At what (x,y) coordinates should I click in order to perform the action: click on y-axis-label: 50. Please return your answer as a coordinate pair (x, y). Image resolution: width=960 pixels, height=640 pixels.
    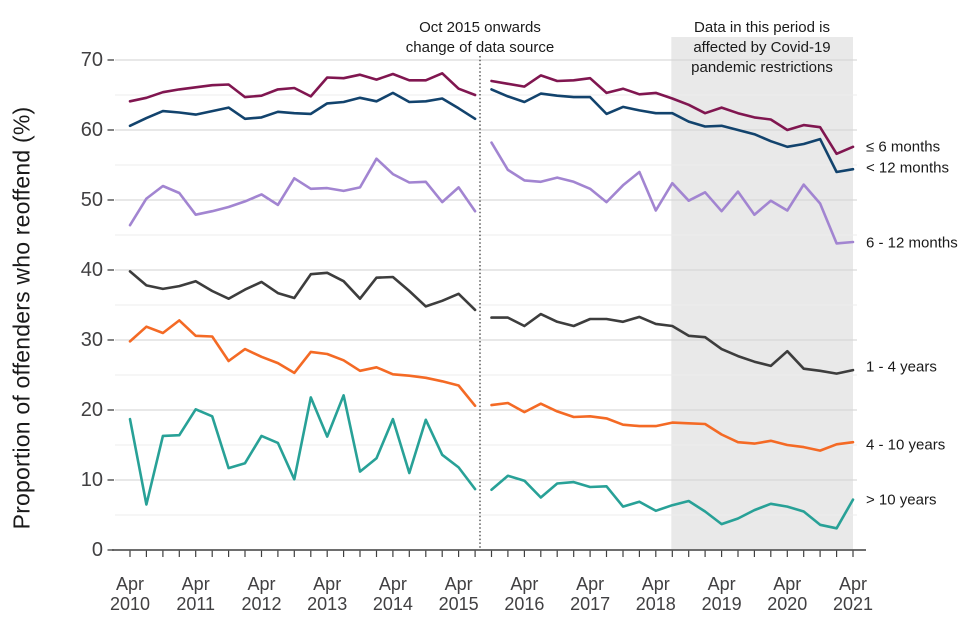
    Looking at the image, I should click on (91, 200).